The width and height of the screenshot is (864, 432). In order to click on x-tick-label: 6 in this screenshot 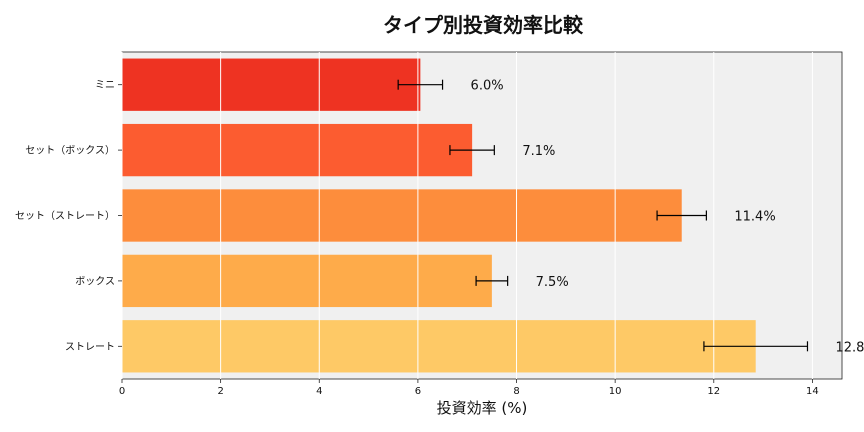, I will do `click(418, 391)`.